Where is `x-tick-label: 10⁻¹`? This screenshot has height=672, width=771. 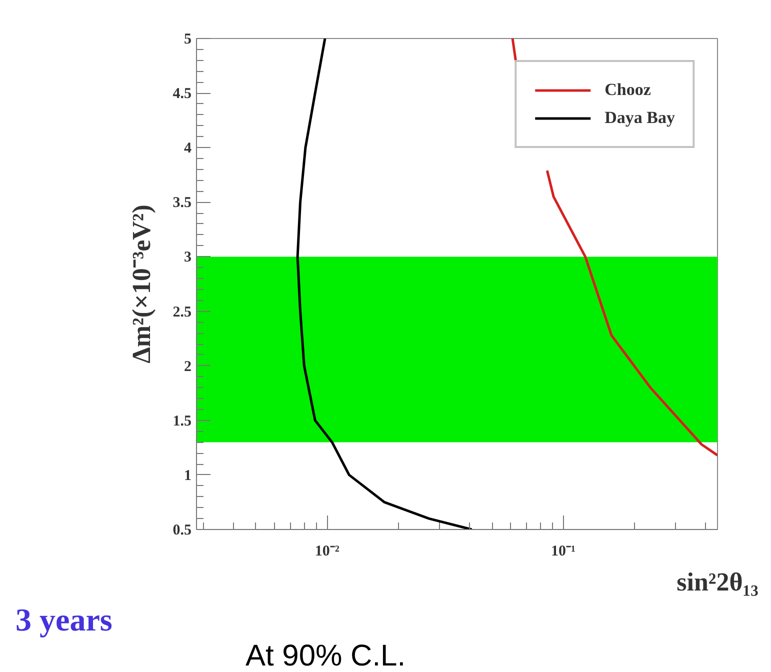 x-tick-label: 10⁻¹ is located at coordinates (563, 552).